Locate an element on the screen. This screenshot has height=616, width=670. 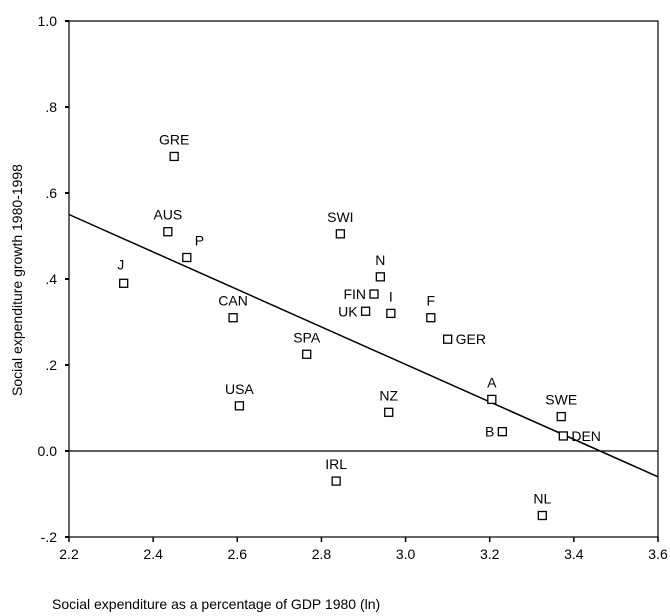
x-tick-label: 2.6 is located at coordinates (238, 554).